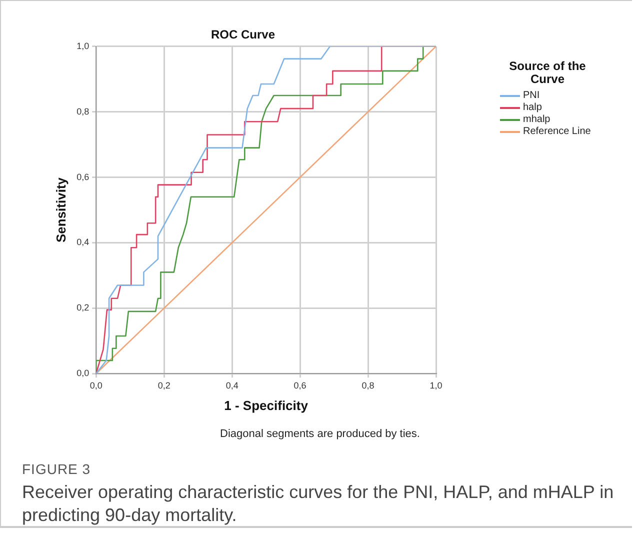 The height and width of the screenshot is (541, 641). Describe the element at coordinates (557, 132) in the screenshot. I see `legend-label: Reference Line` at that location.